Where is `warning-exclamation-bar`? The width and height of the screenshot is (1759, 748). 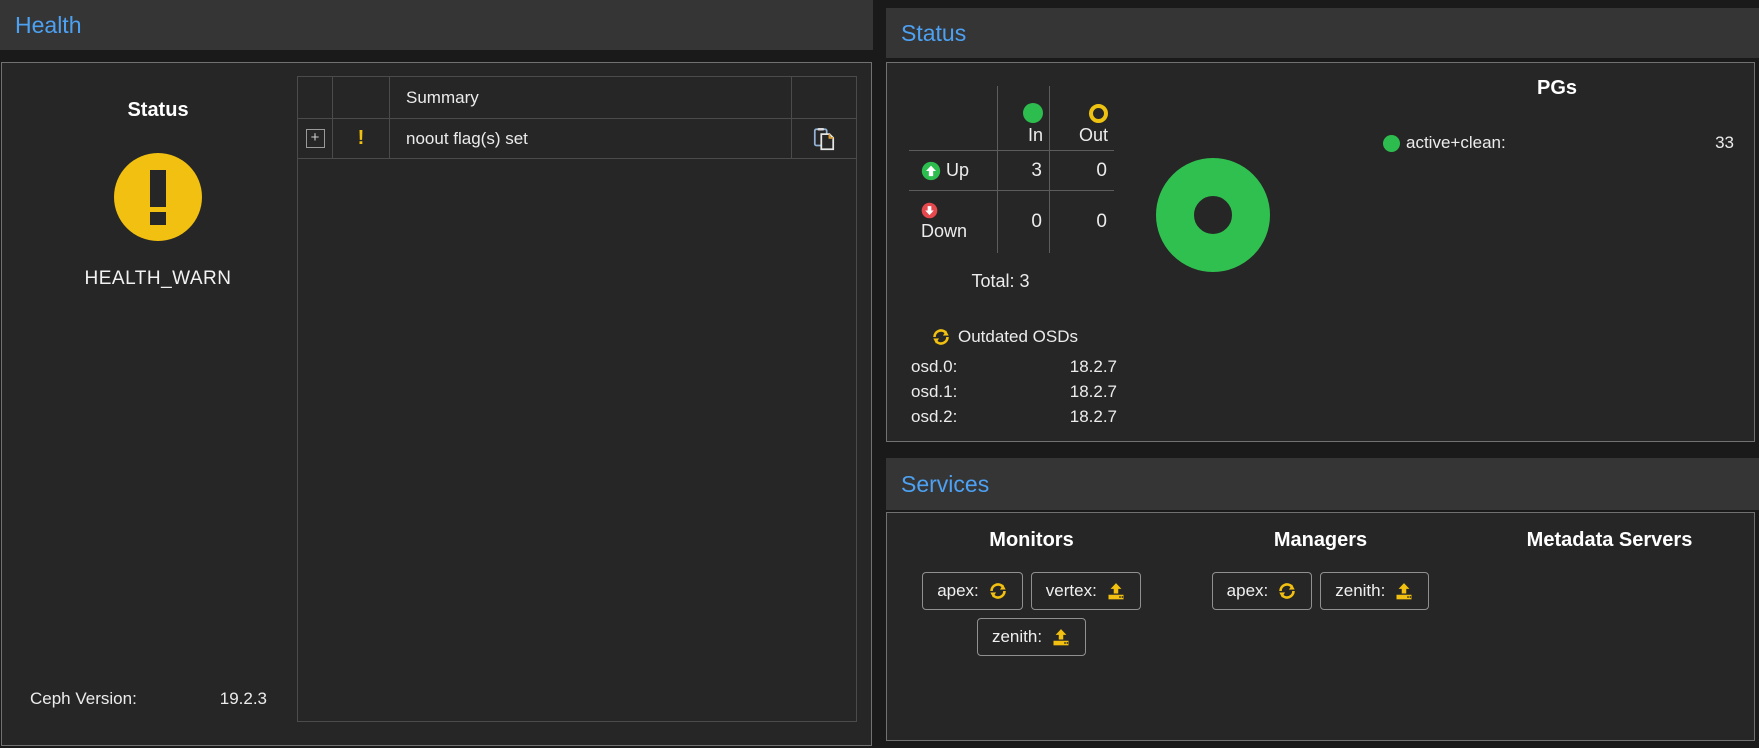 warning-exclamation-bar is located at coordinates (158, 188).